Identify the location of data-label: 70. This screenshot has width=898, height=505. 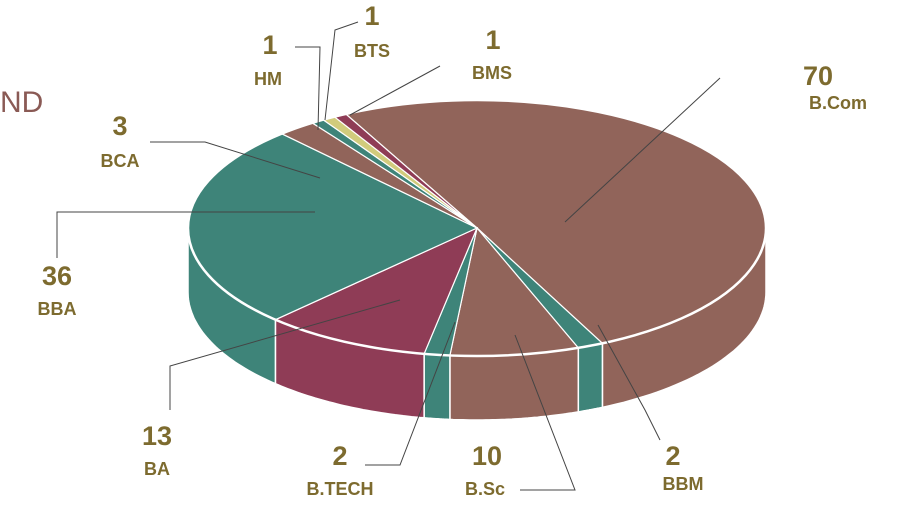
(818, 76).